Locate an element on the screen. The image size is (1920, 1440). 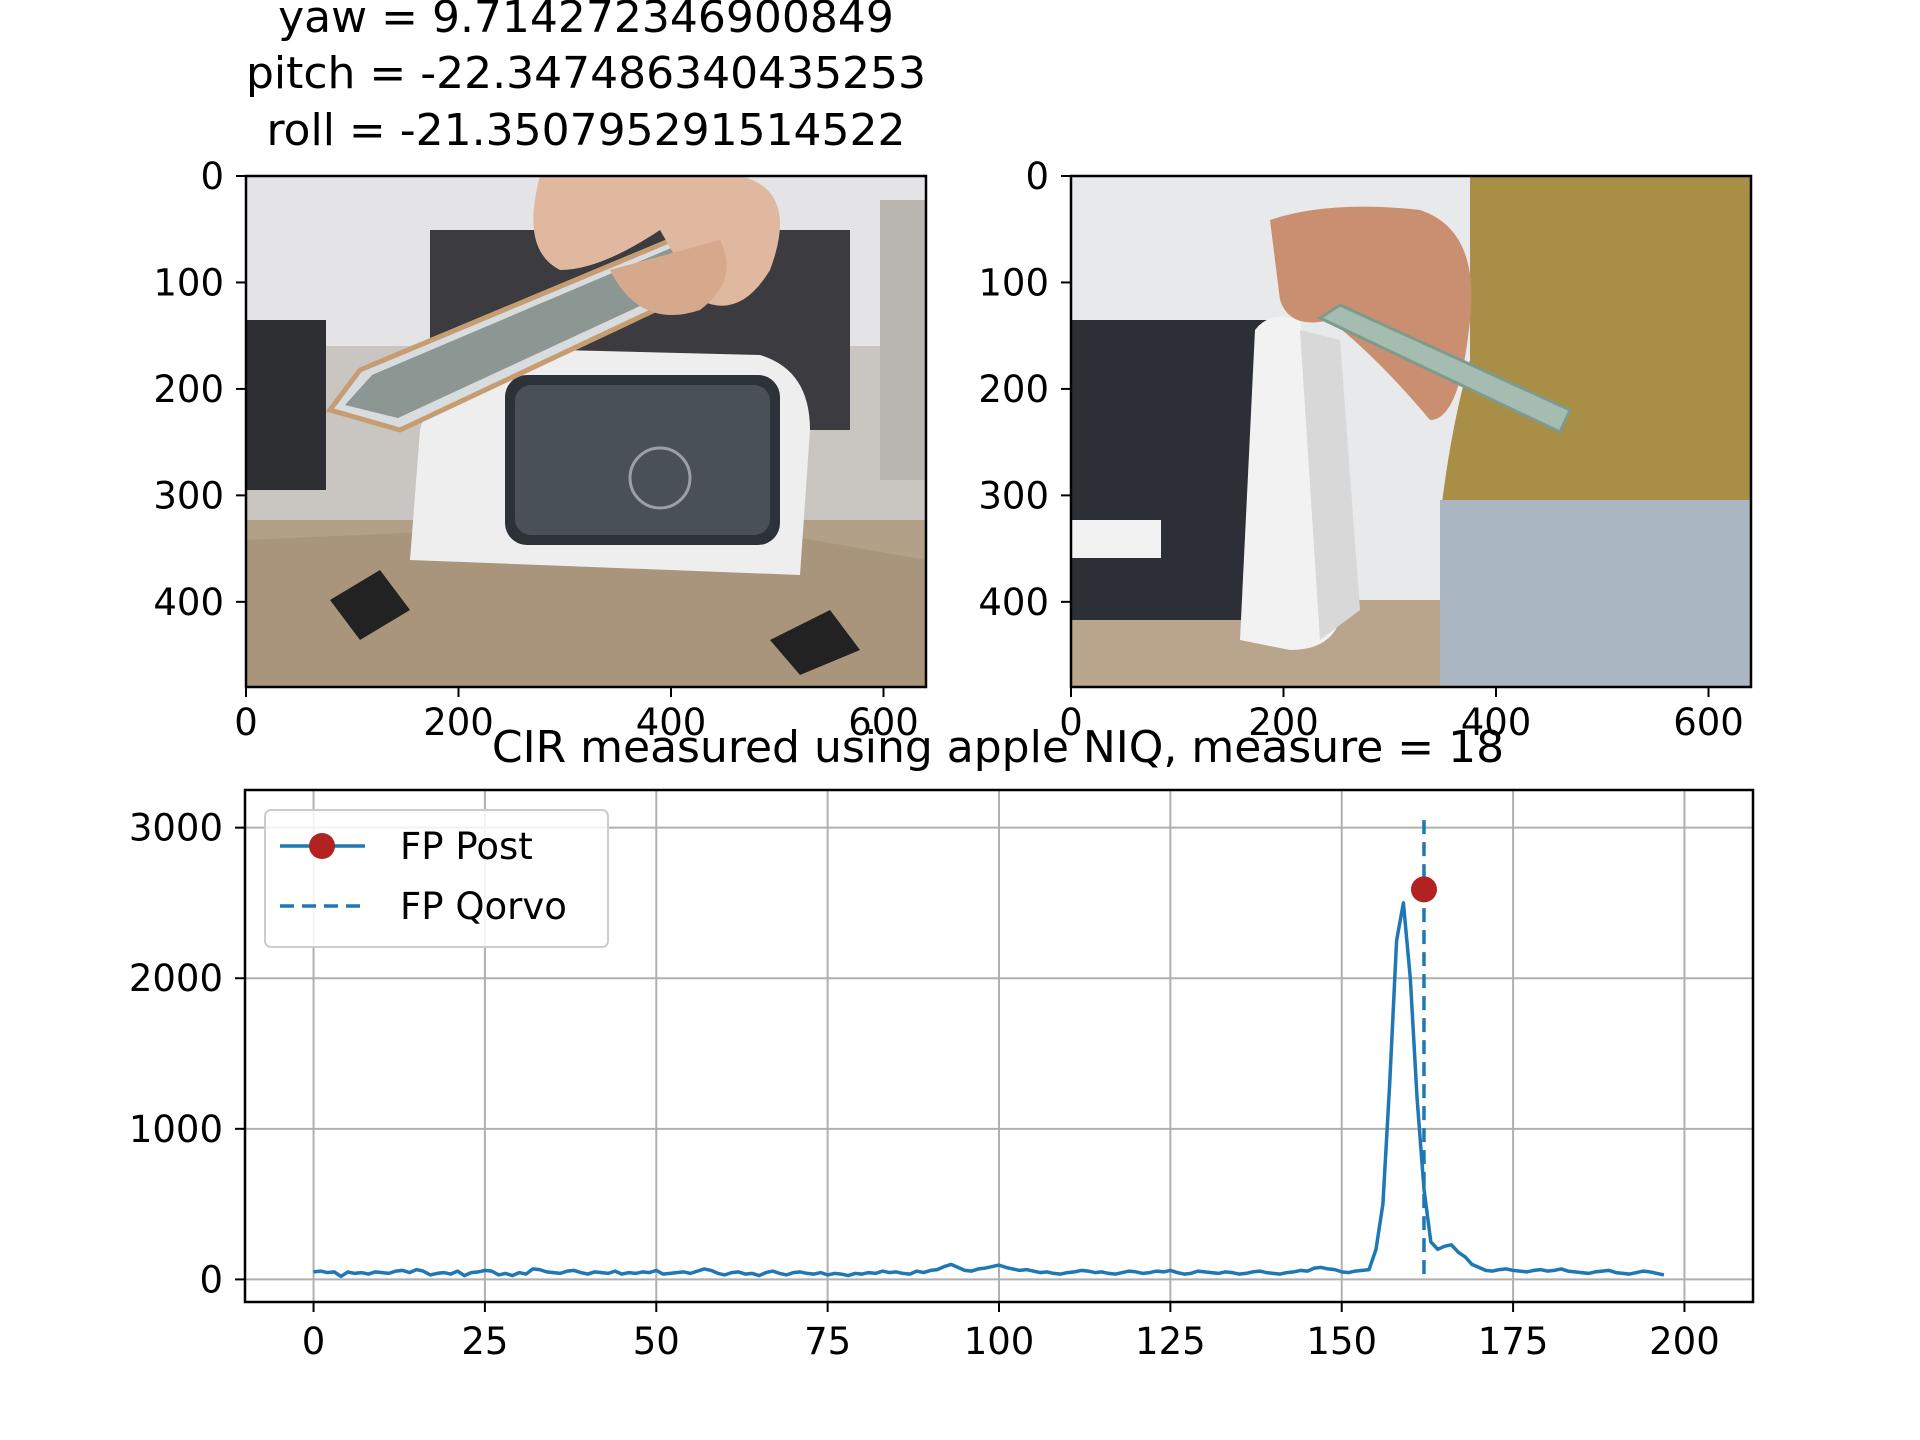
x-tick-label: 50 is located at coordinates (656, 1341).